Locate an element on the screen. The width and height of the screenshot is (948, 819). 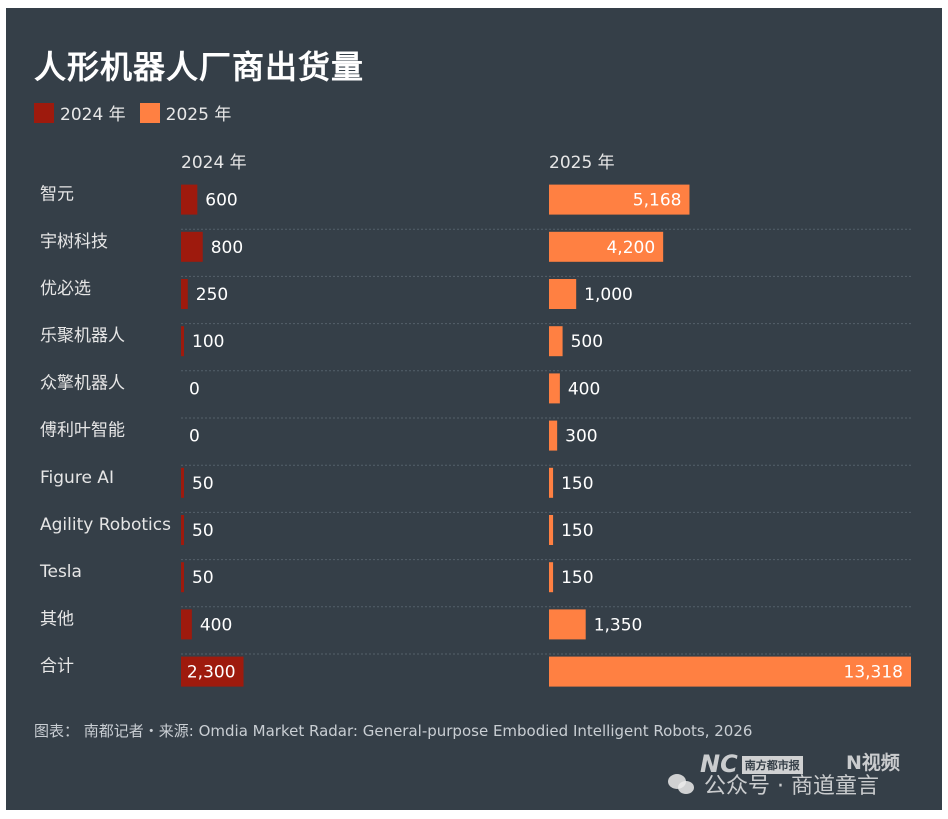
category-label-7: Figure AI is located at coordinates (77, 478).